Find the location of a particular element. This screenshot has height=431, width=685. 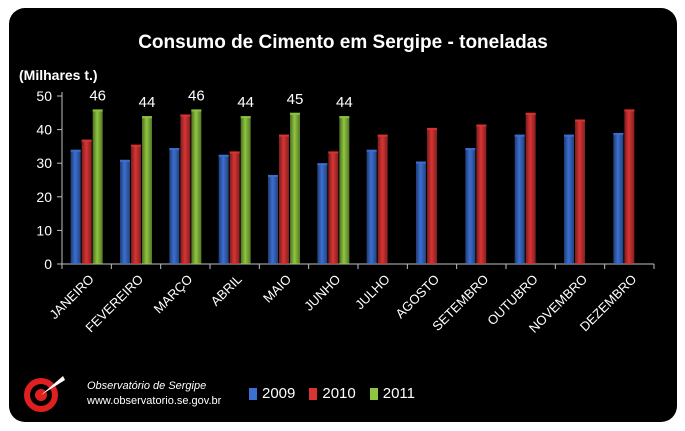

y-tick-label: 20 is located at coordinates (44, 197).